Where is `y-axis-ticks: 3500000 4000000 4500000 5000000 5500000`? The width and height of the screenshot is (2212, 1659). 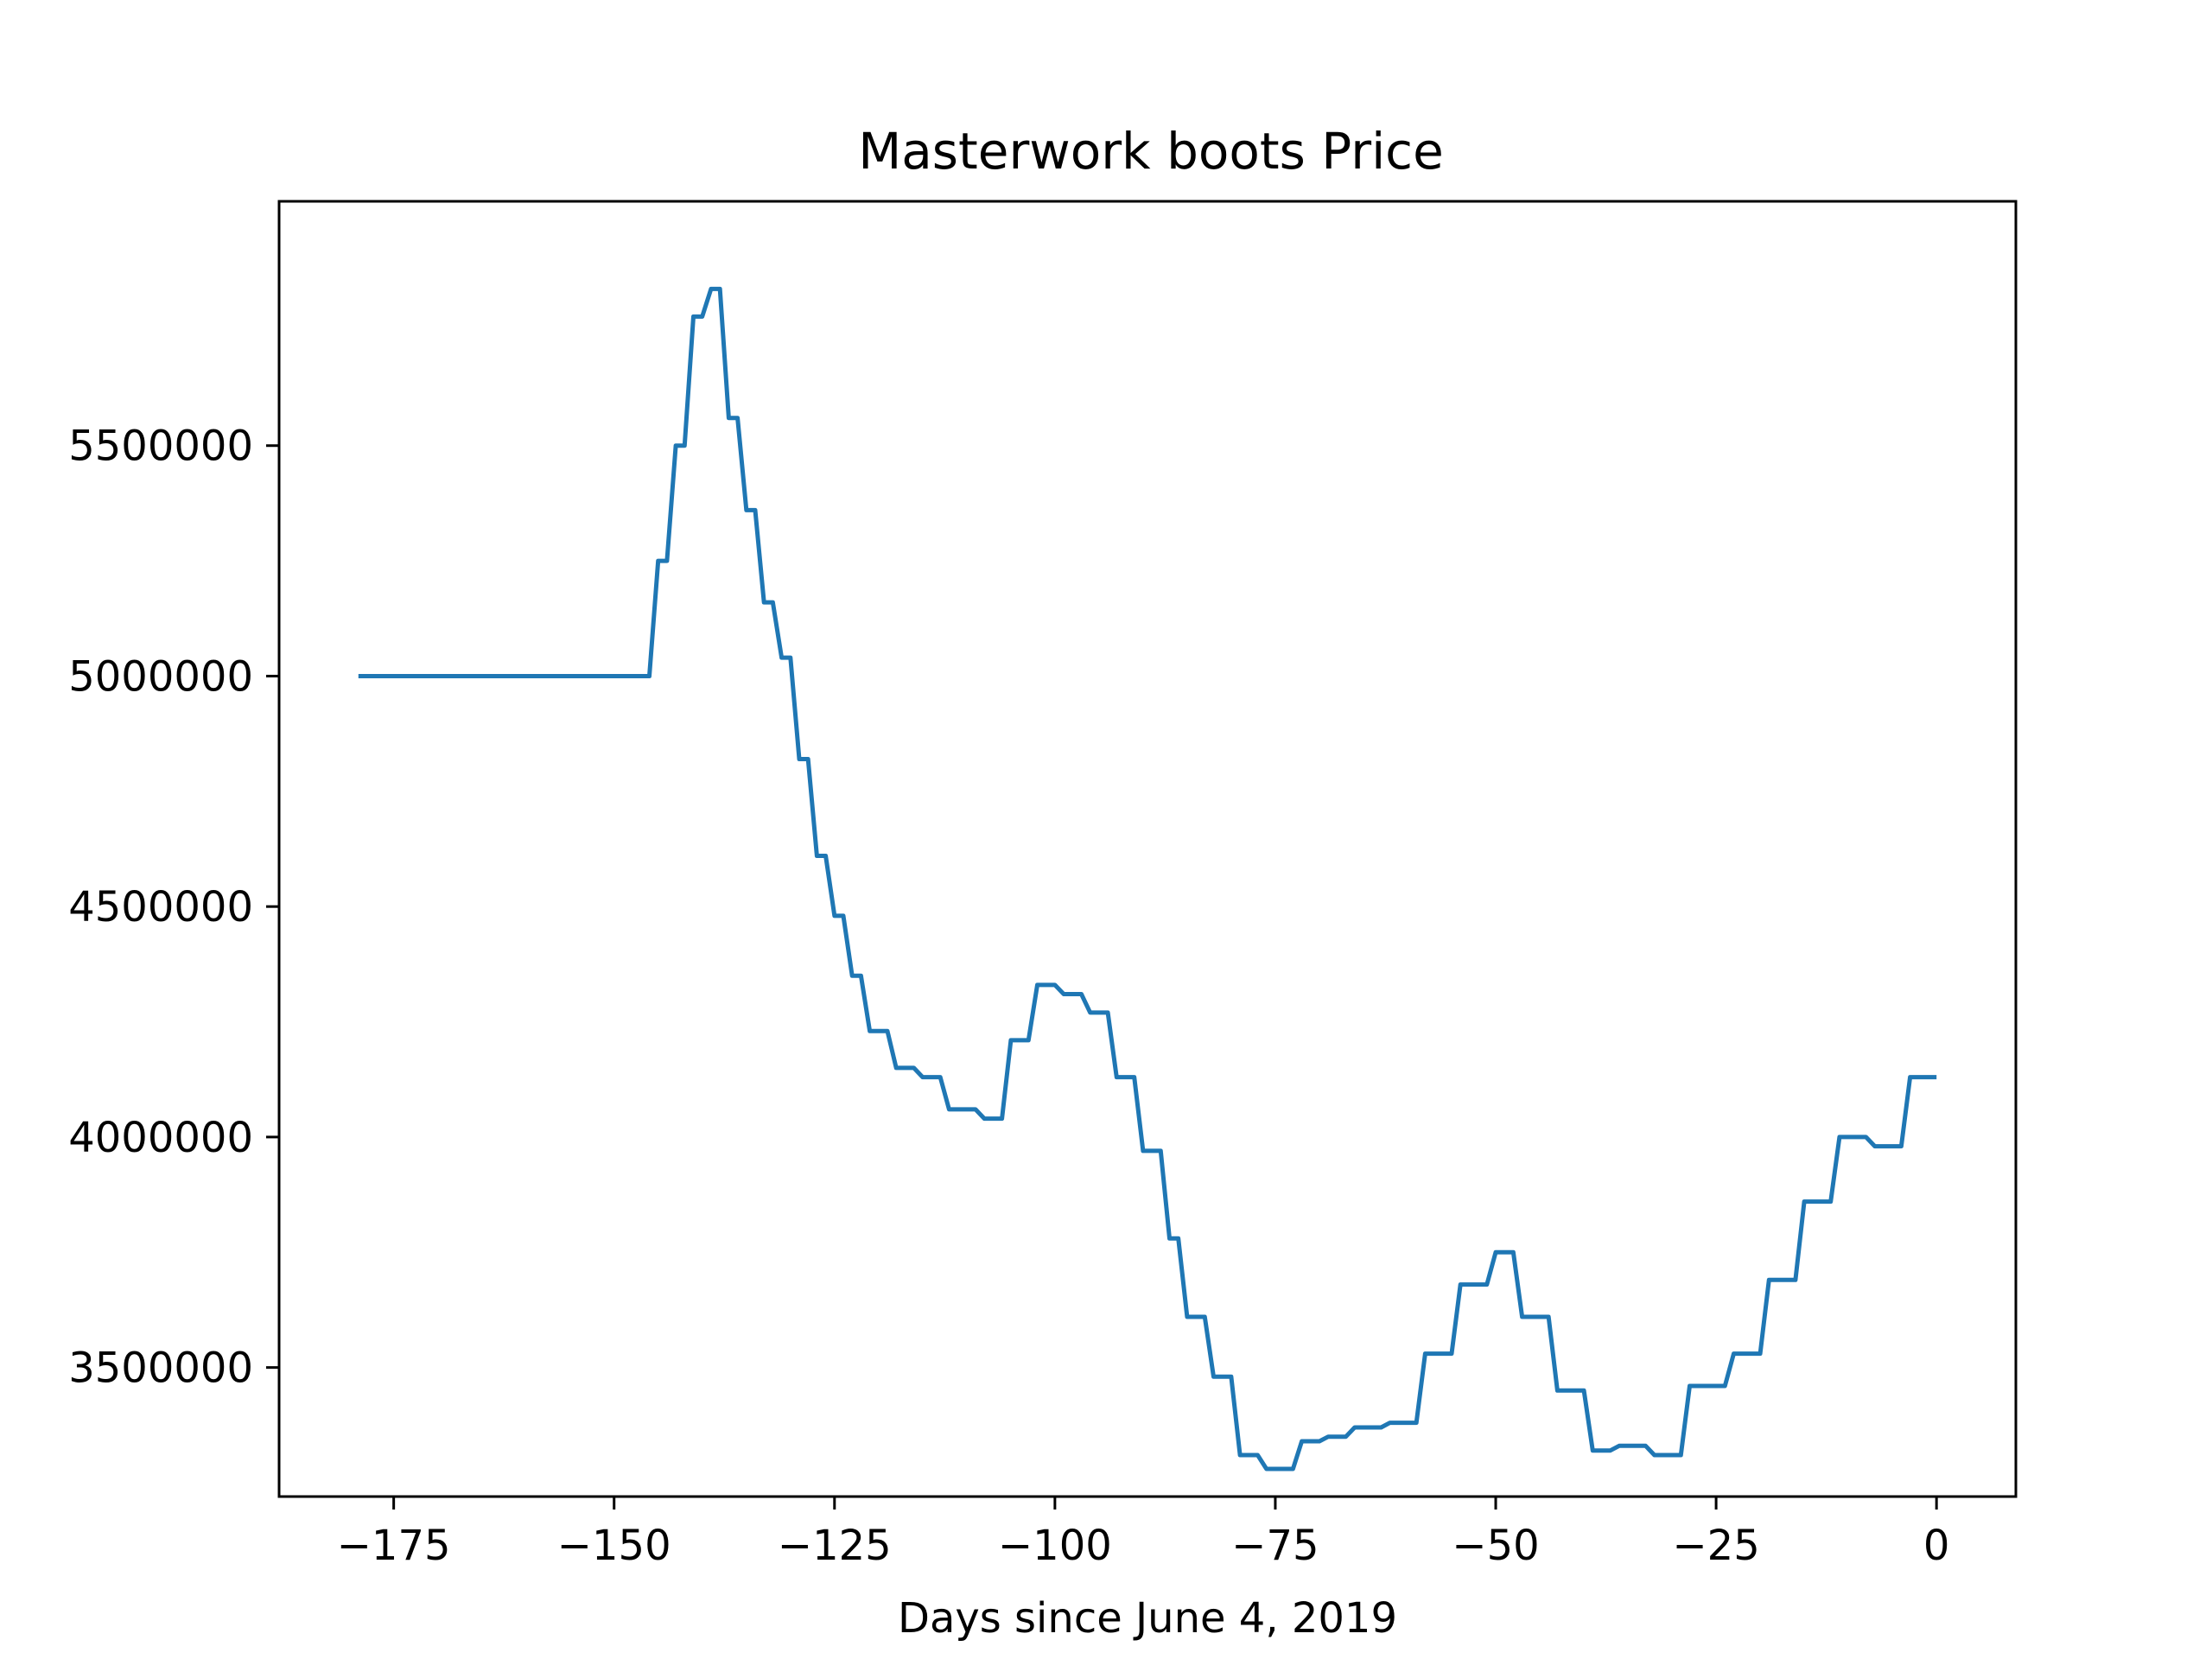
y-axis-ticks: 3500000 4000000 4500000 5000000 5500000 is located at coordinates (173, 908).